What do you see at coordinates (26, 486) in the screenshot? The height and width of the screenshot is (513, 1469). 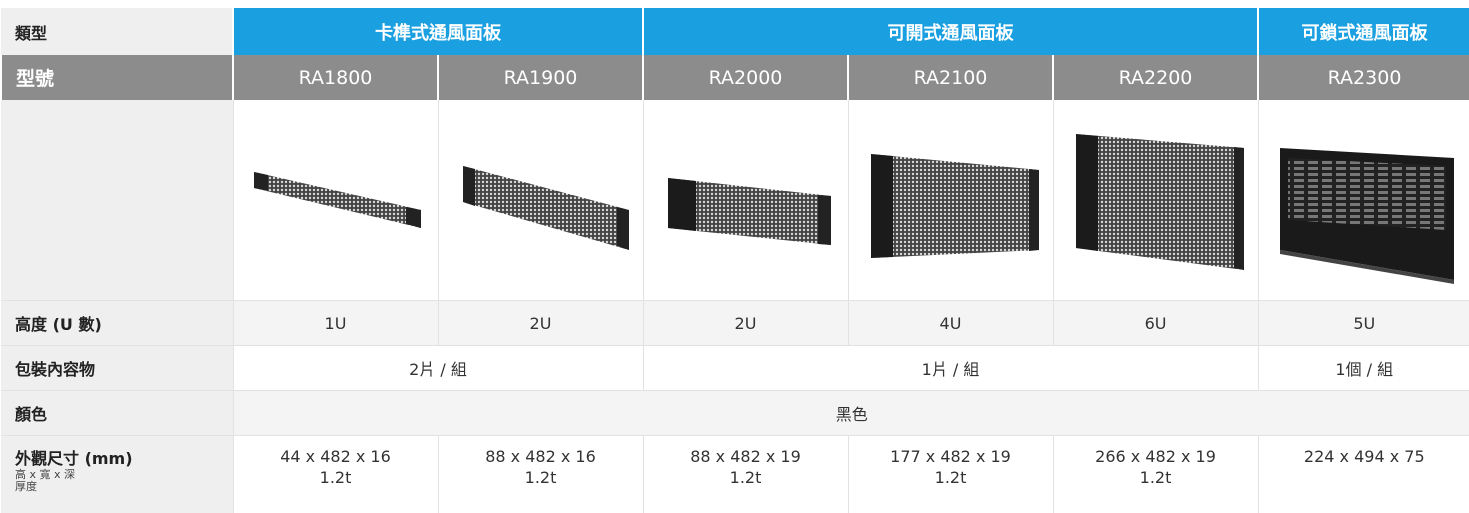 I see `sub-label: 厚度` at bounding box center [26, 486].